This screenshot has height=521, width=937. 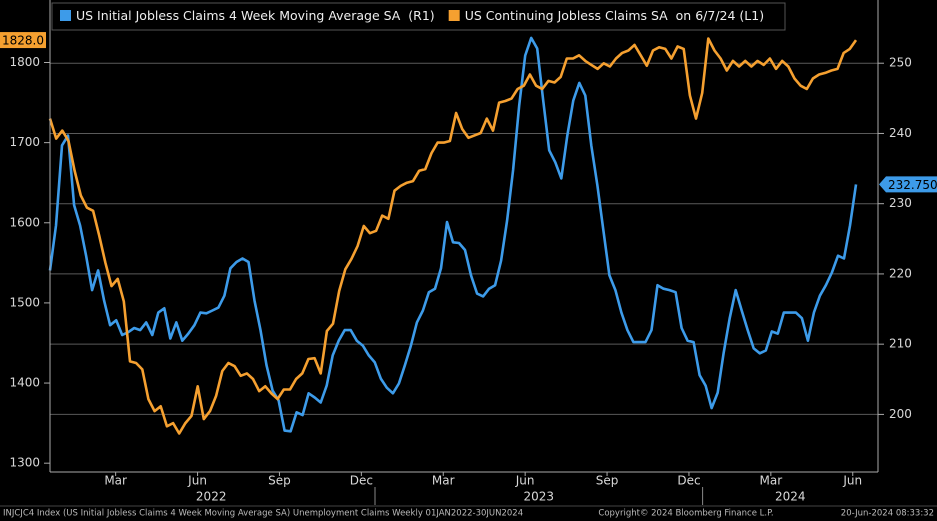 What do you see at coordinates (790, 497) in the screenshot?
I see `year-label: 2024` at bounding box center [790, 497].